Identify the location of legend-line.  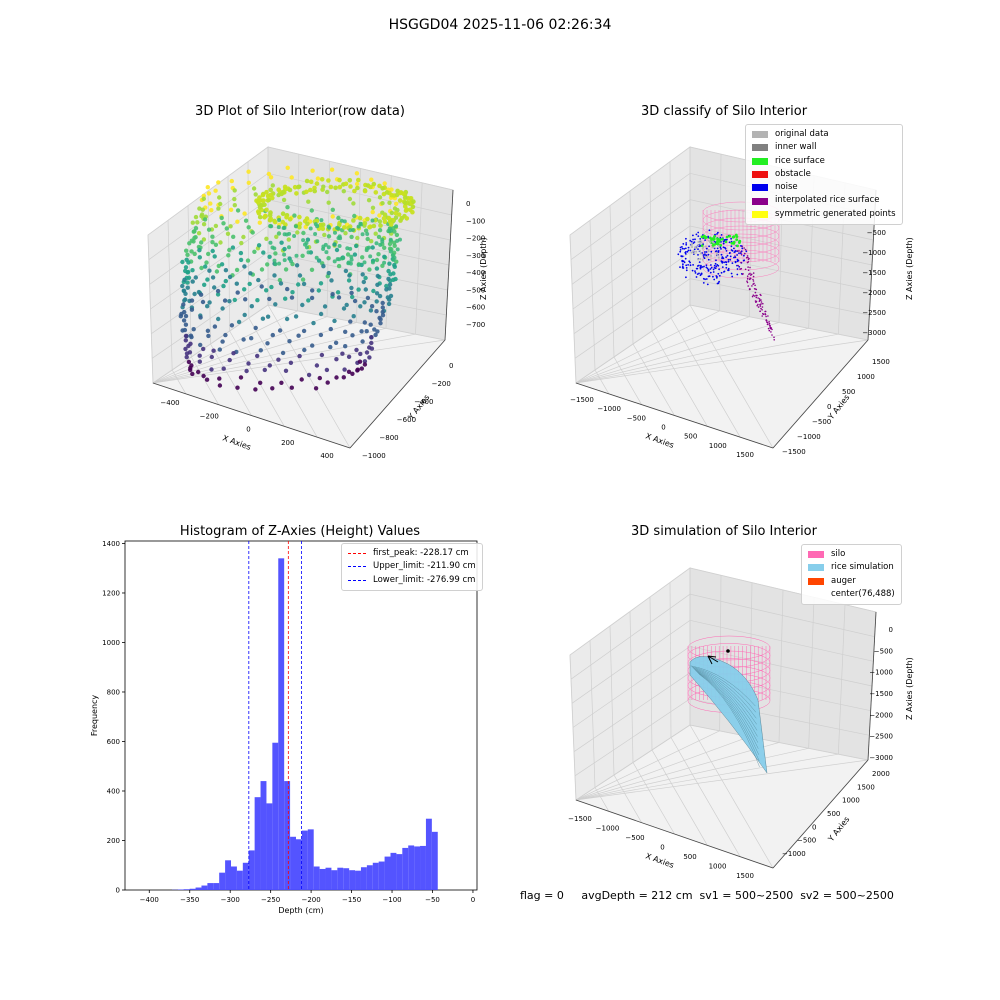
(357, 554).